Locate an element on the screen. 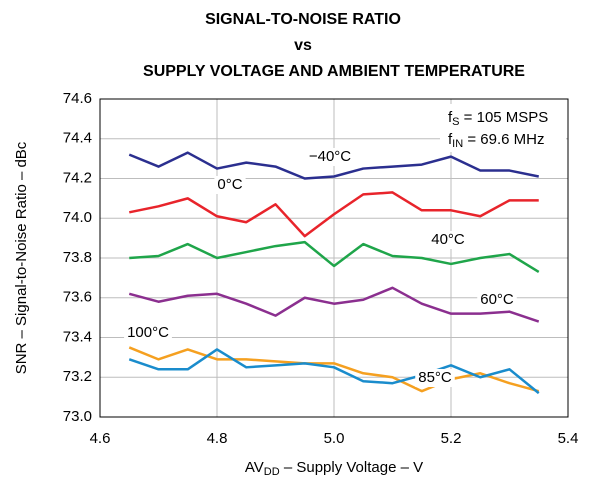 This screenshot has width=607, height=486. series-label: 0°C is located at coordinates (229, 184).